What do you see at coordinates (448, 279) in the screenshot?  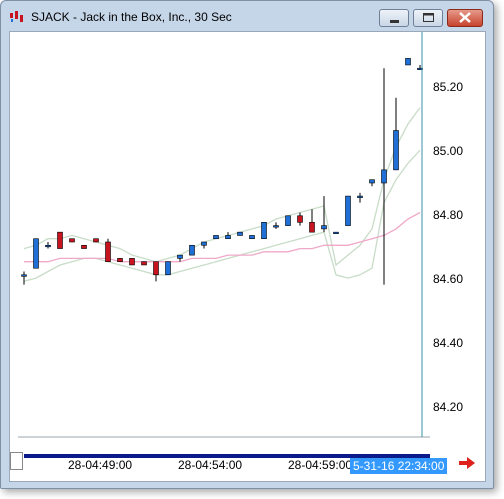 I see `price-axis-label: 84.60` at bounding box center [448, 279].